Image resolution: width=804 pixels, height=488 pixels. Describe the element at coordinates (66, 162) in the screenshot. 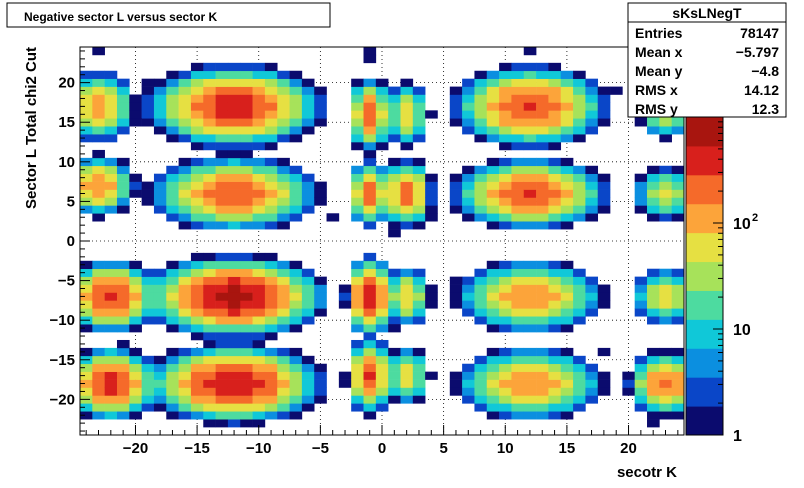

I see `y-tick-label: 10` at that location.